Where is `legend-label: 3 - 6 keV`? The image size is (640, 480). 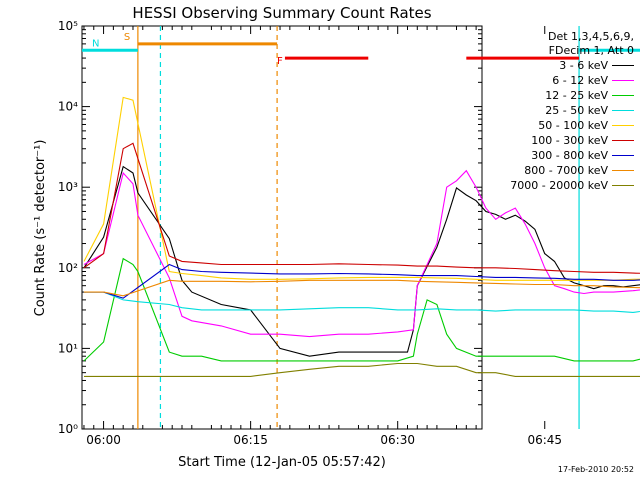
legend-label: 3 - 6 keV is located at coordinates (583, 65).